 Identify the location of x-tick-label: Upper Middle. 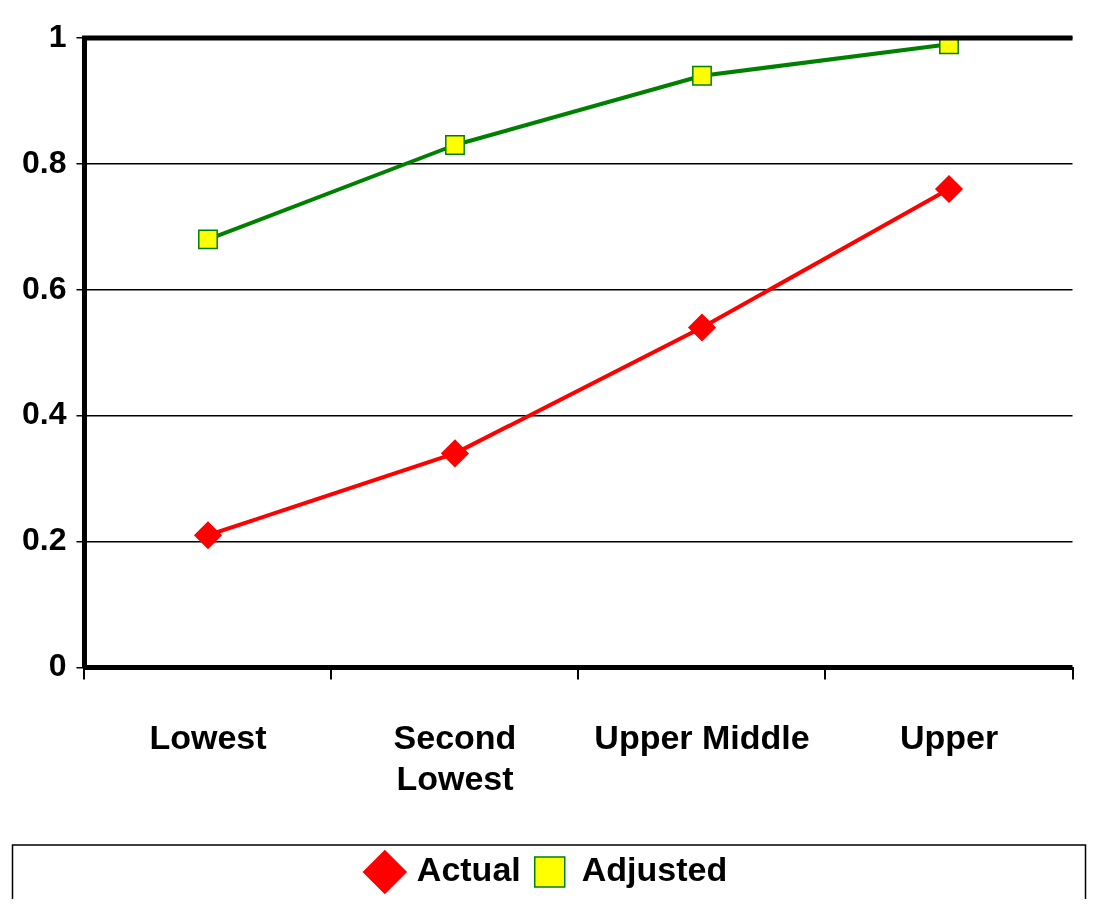
(702, 737).